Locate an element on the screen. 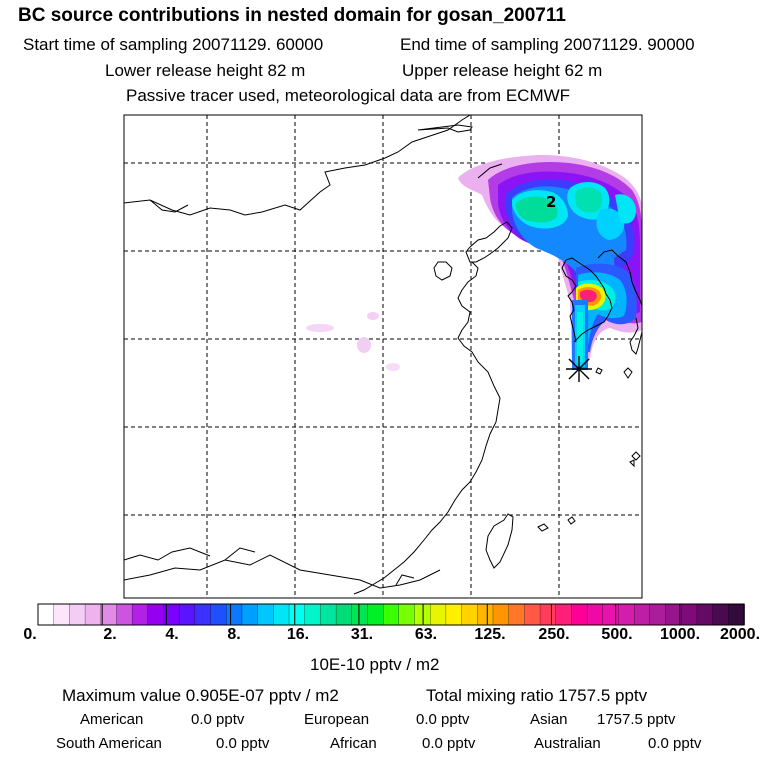 Image resolution: width=768 pixels, height=768 pixels. colorbar-frame is located at coordinates (391, 614).